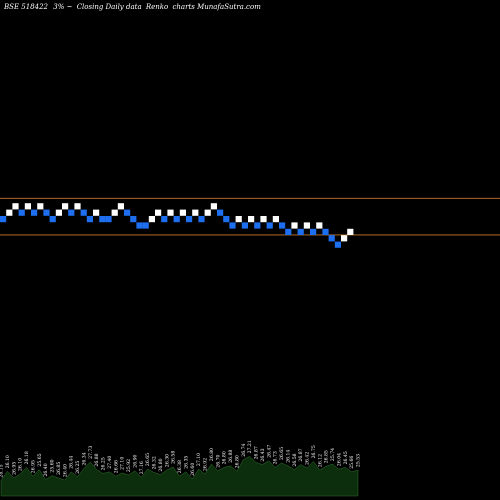 The image size is (500, 500). Describe the element at coordinates (116, 466) in the screenshot. I see `volume-label: 26.66` at that location.